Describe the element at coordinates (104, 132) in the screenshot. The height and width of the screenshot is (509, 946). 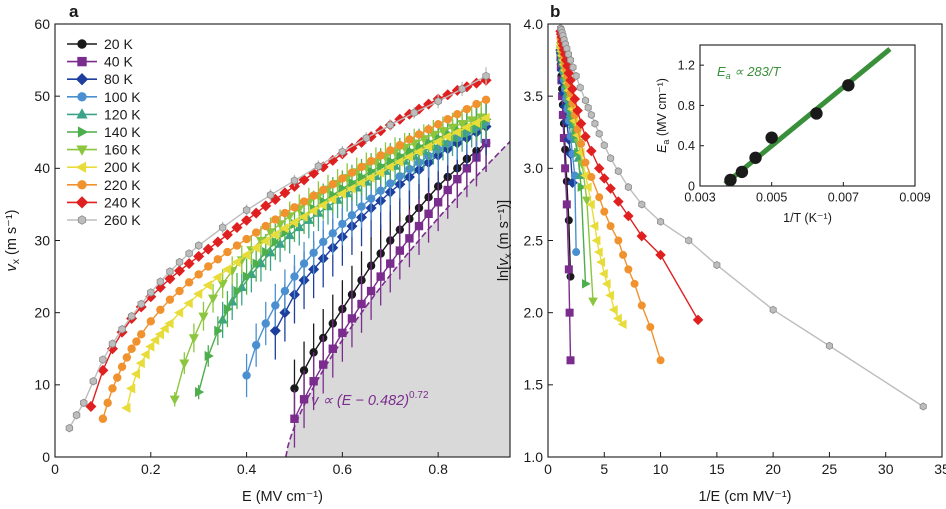
I see `legend-item-140-k: 140 K` at that location.